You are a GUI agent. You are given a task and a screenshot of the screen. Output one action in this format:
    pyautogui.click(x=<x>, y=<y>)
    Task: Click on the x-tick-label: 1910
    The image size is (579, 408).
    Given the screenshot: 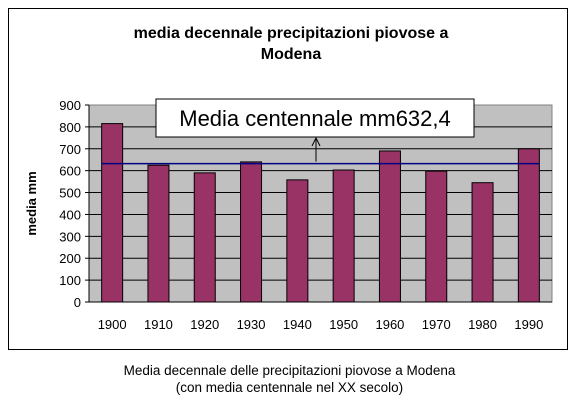 What is the action you would take?
    pyautogui.click(x=158, y=324)
    